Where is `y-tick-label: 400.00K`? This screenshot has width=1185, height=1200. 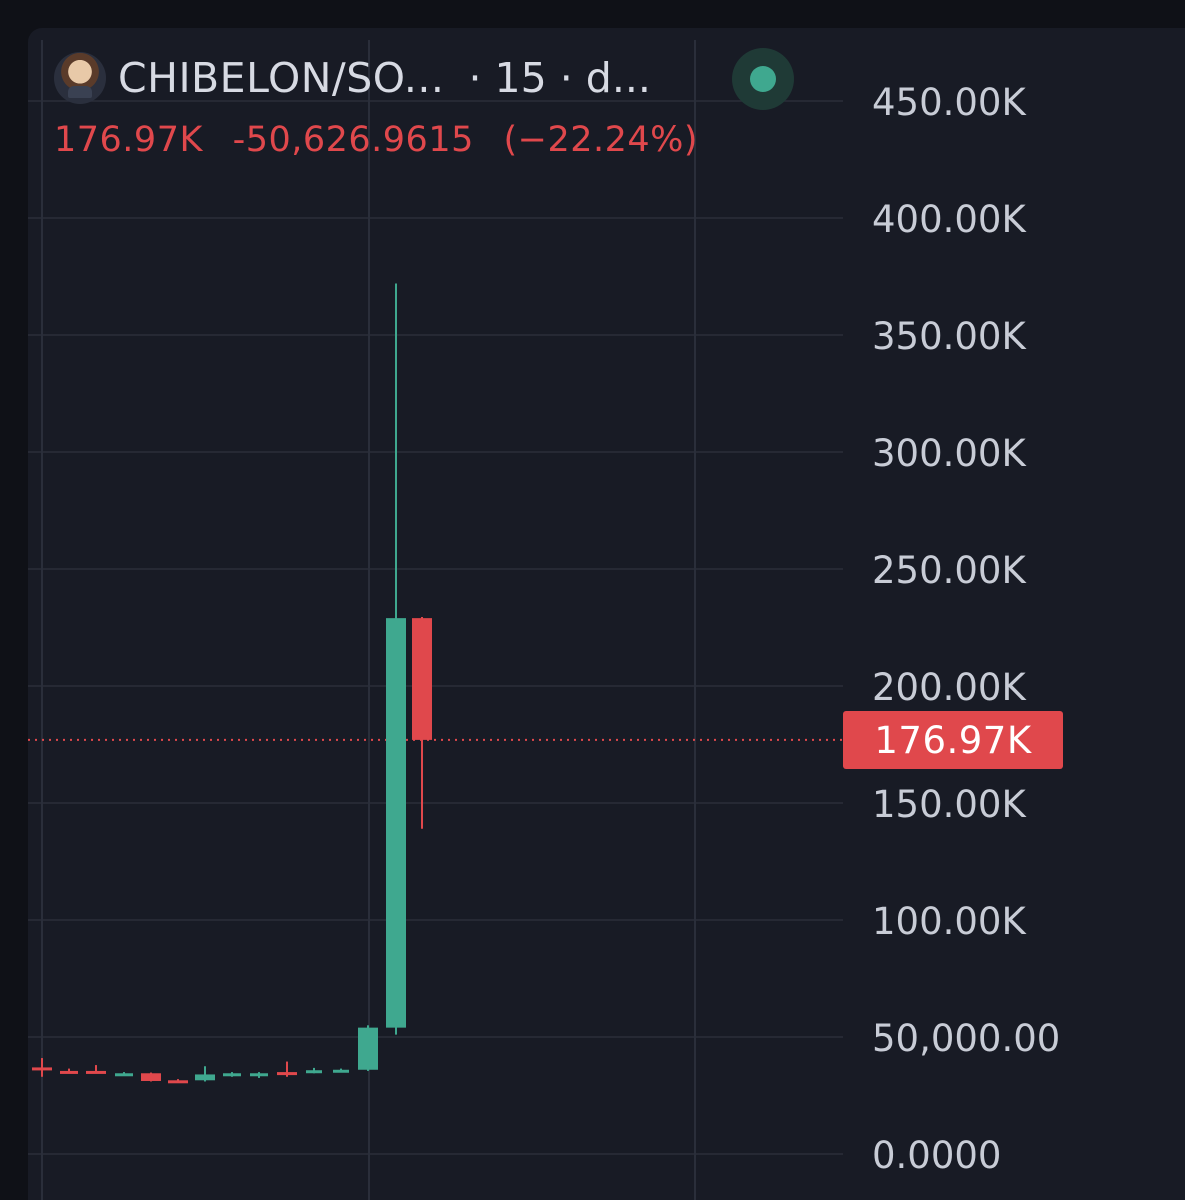 y-tick-label: 400.00K is located at coordinates (949, 219).